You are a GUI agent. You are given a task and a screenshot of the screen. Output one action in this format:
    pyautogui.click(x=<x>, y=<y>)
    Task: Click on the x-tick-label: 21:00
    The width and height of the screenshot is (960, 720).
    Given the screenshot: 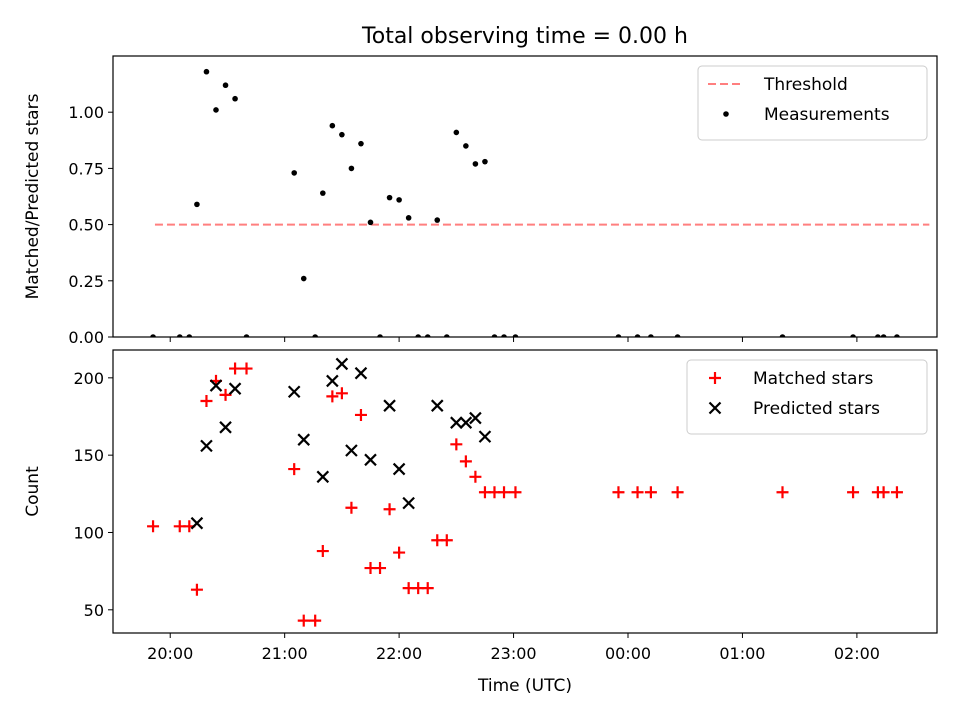 What is the action you would take?
    pyautogui.click(x=285, y=653)
    